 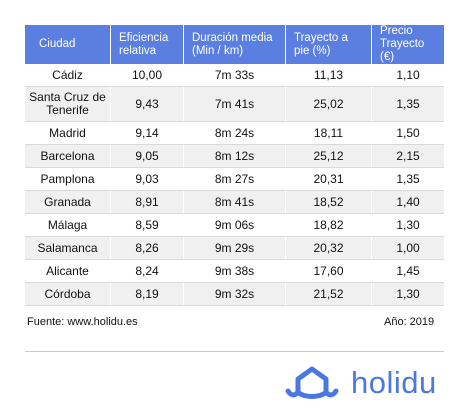 I want to click on header-eficiencia: Eficiencia relativa, so click(x=146, y=44).